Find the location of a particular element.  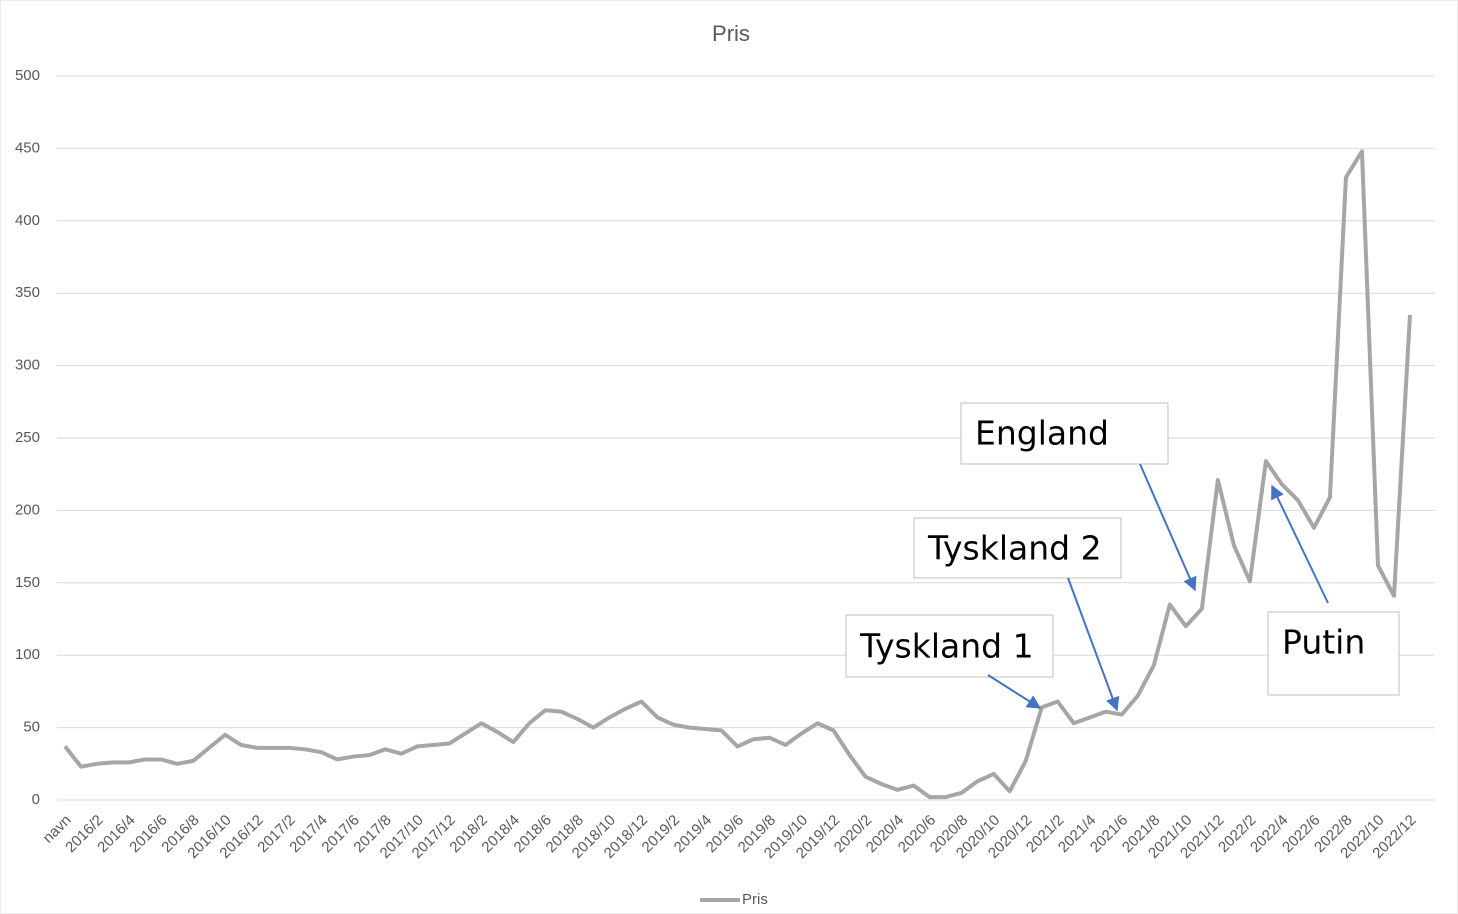

y-tick-label: 400 is located at coordinates (27, 220).